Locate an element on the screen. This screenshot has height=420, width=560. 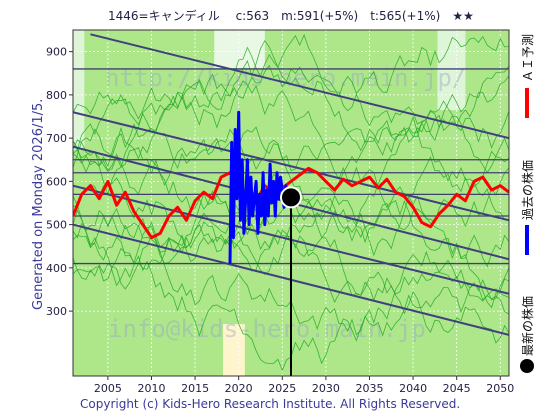
latest-price-marker is located at coordinates (291, 197).